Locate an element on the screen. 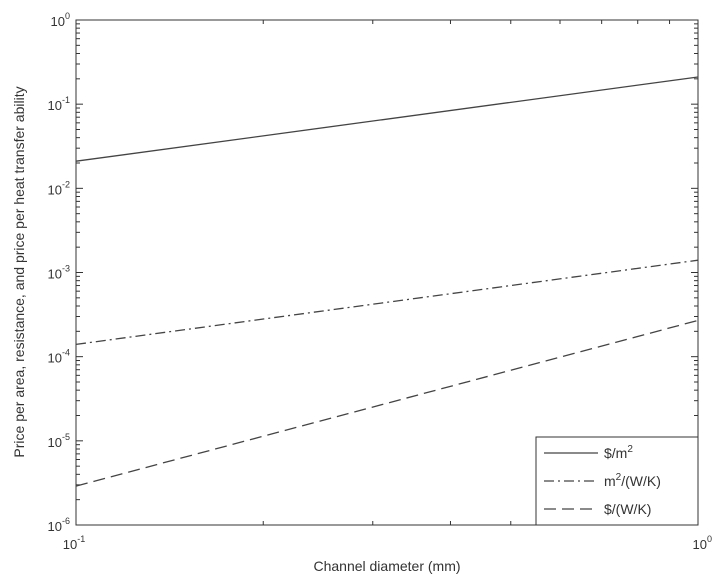  legend-label: m2/(W/K) is located at coordinates (632, 480).